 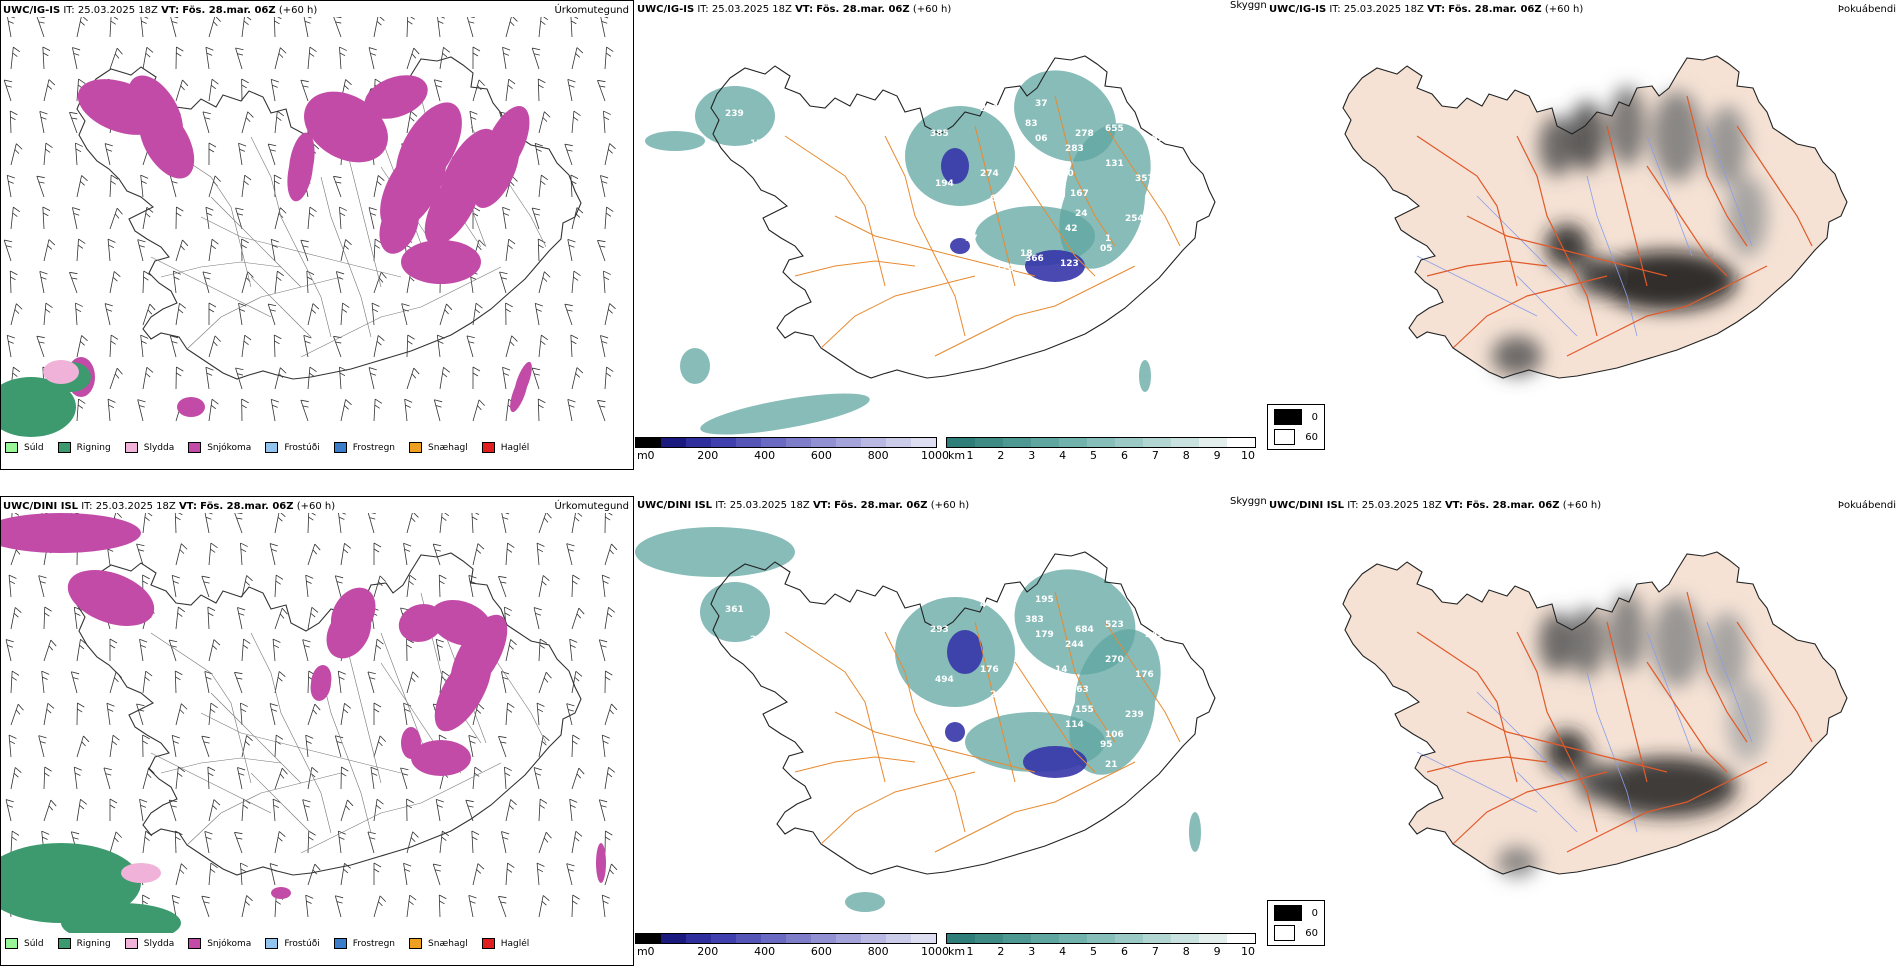 I want to click on vis-value-label: 357, so click(x=1144, y=179).